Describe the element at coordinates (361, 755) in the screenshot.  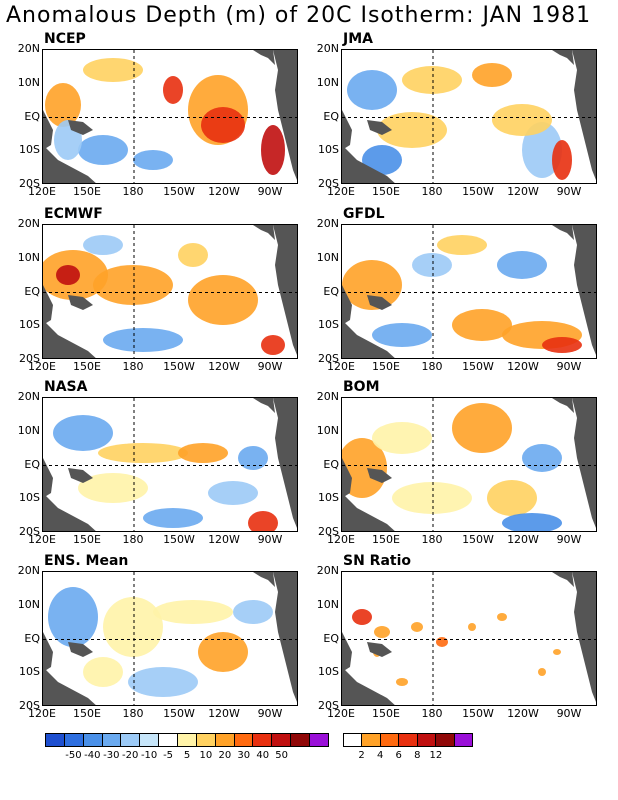
I see `colorbar-label: 2` at that location.